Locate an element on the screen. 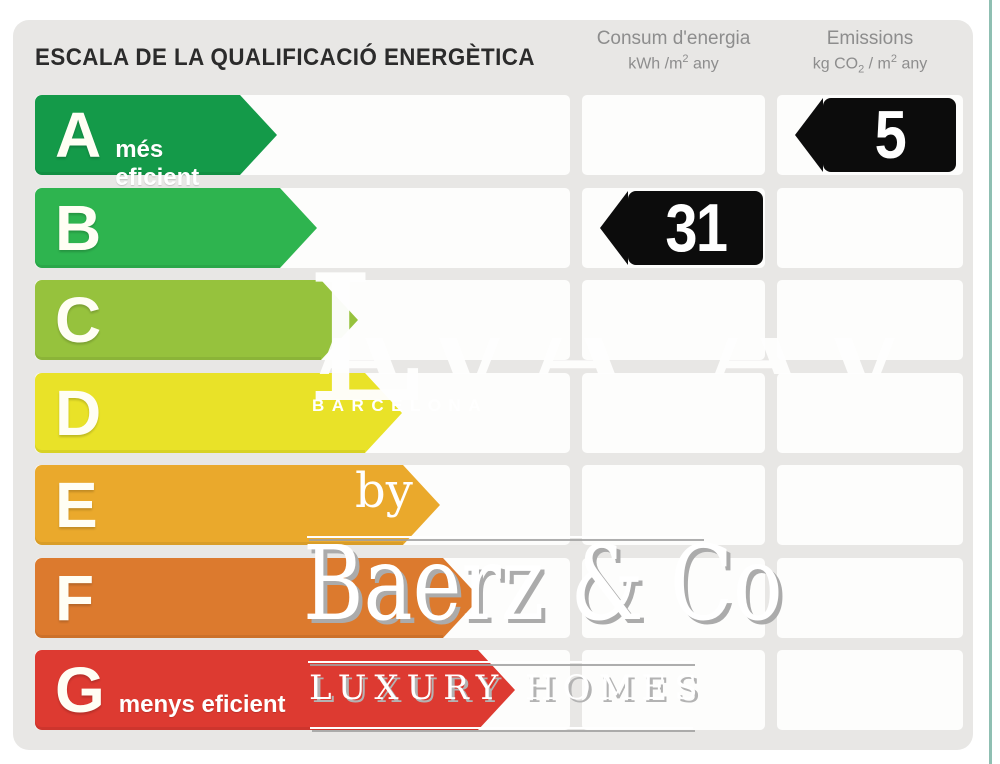 The image size is (1000, 764). rating-letter: D is located at coordinates (78, 413).